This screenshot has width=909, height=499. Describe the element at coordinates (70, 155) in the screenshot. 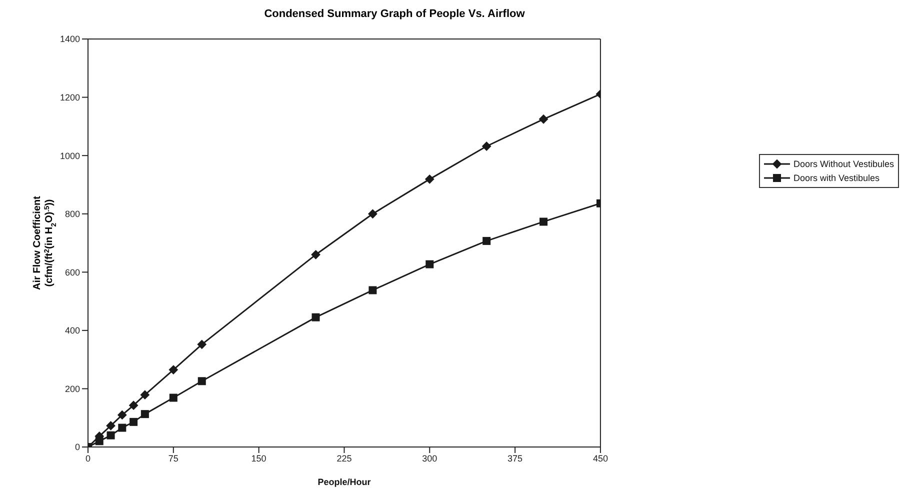

I see `y-tick-label: 1000` at that location.